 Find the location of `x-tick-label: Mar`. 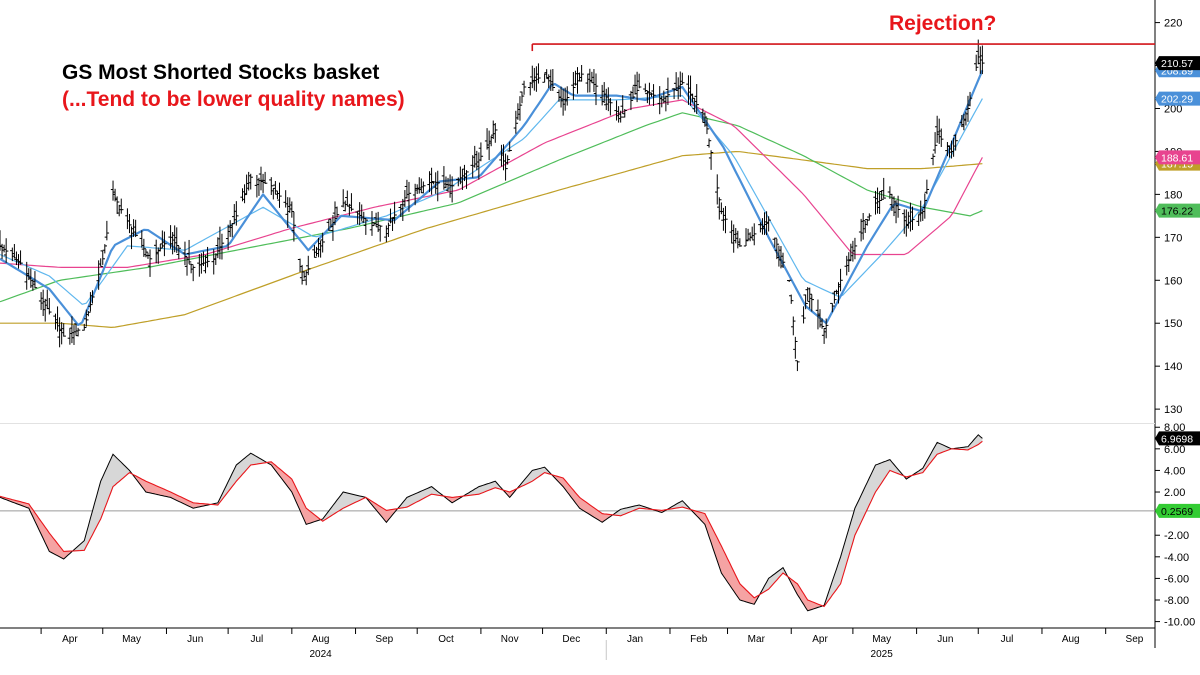

x-tick-label: Mar is located at coordinates (757, 639).